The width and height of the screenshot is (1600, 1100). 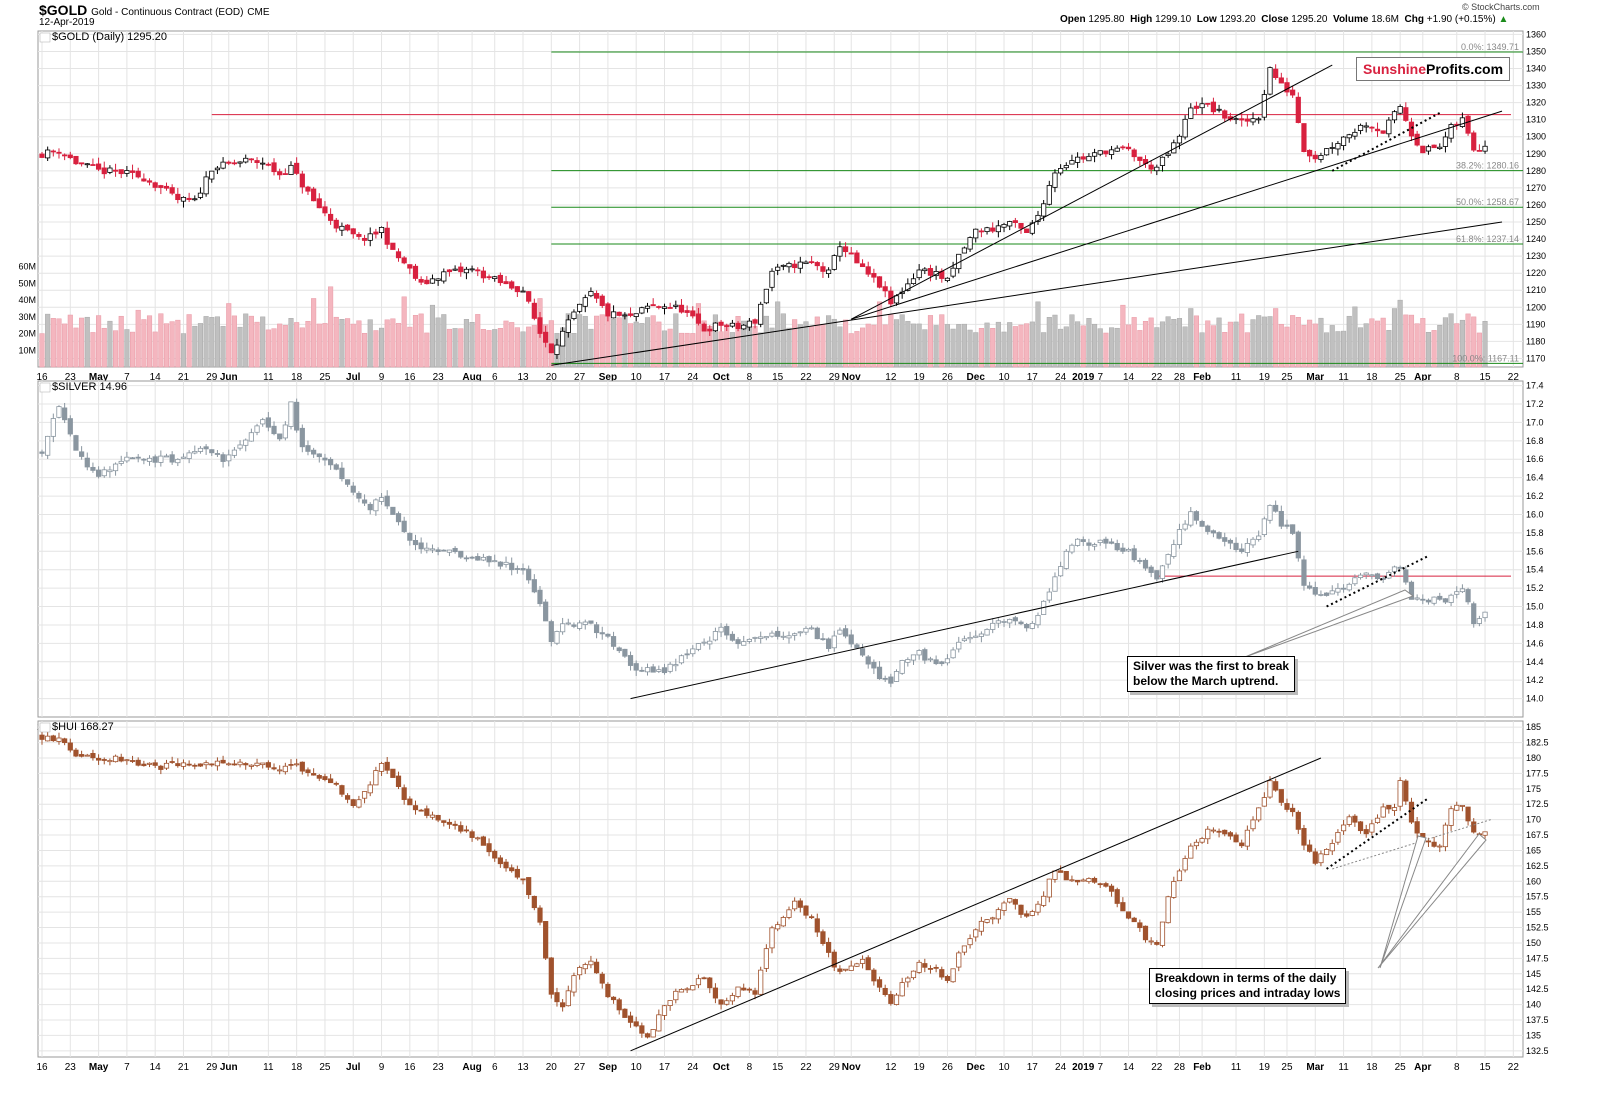 I want to click on hui-xtick-label-24: Oct, so click(x=721, y=1067).